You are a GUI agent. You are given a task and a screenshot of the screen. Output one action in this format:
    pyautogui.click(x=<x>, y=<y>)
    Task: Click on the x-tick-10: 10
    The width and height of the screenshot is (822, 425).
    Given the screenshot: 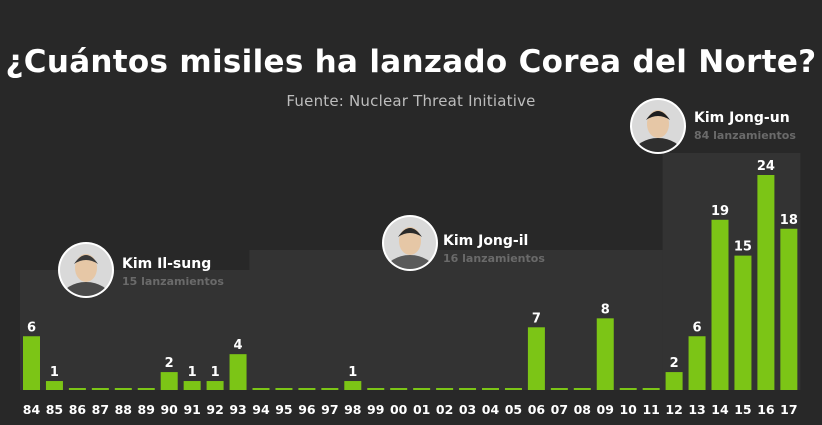 What is the action you would take?
    pyautogui.click(x=628, y=409)
    